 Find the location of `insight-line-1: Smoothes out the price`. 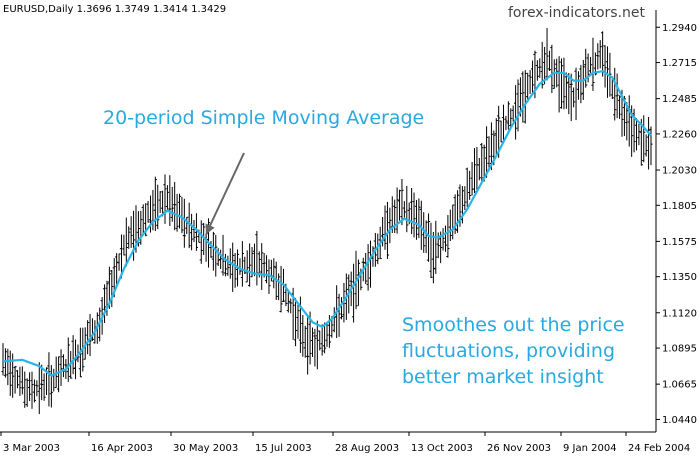

insight-line-1: Smoothes out the price is located at coordinates (513, 325).